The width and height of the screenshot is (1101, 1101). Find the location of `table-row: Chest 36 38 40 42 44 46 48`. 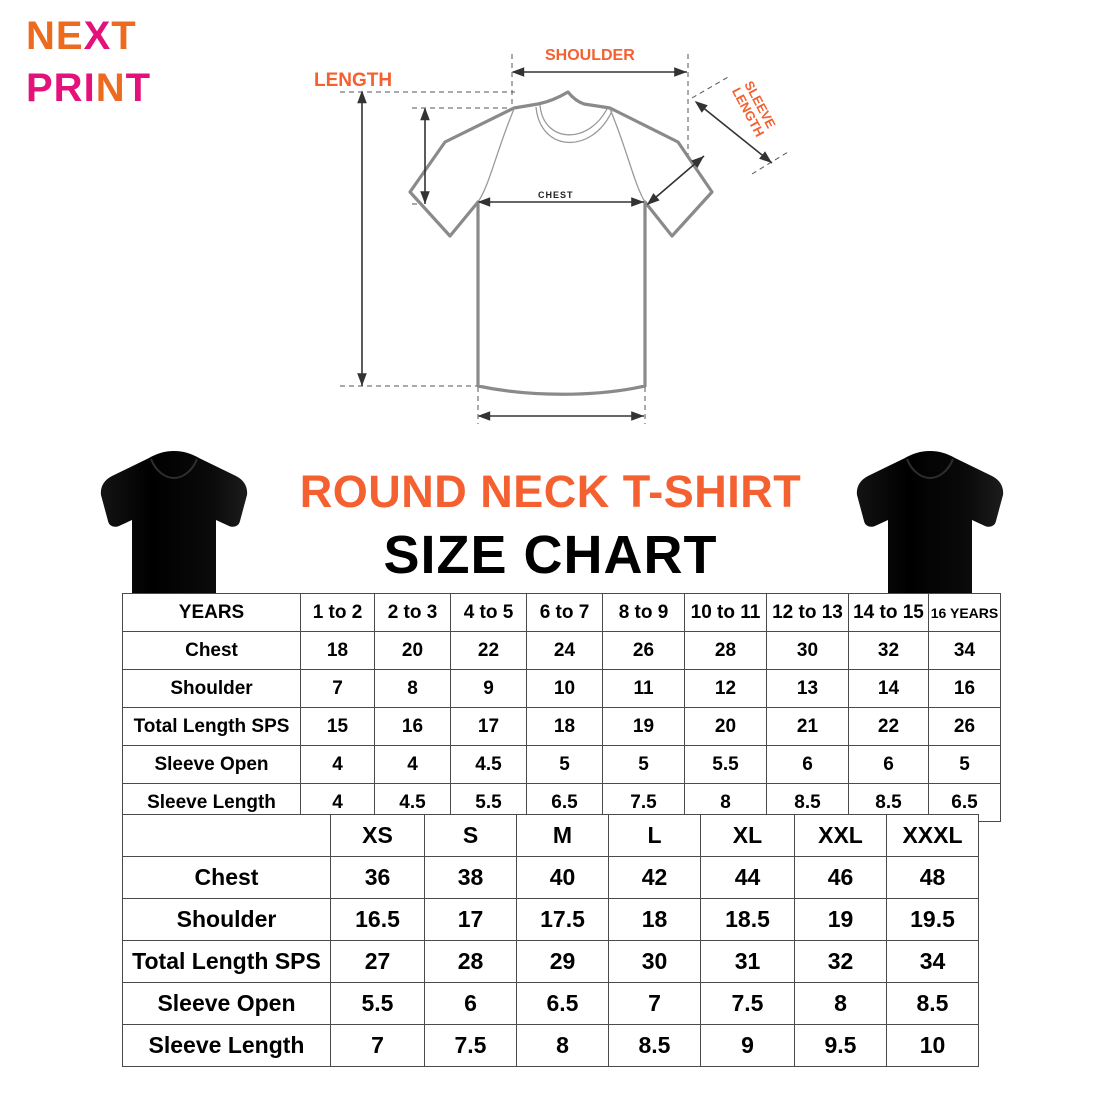

table-row: Chest 36 38 40 42 44 46 48 is located at coordinates (550, 877).